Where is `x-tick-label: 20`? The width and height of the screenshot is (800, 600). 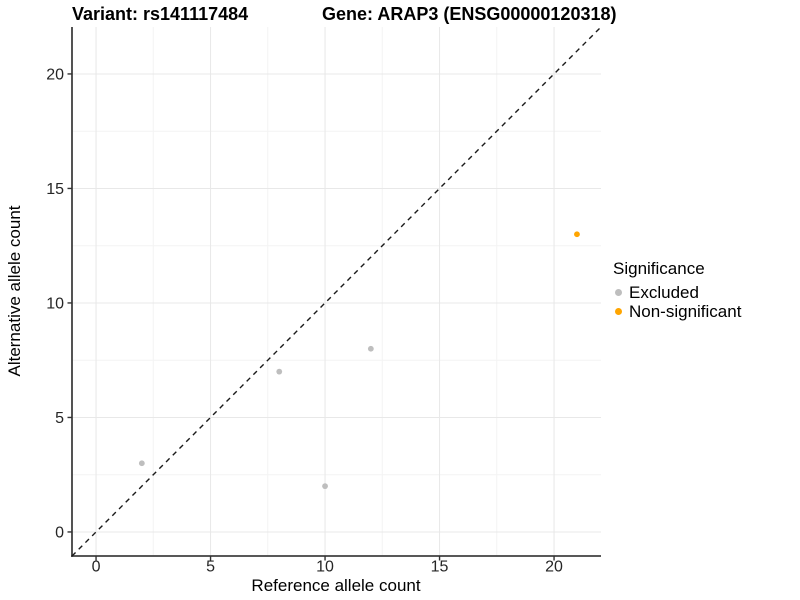 x-tick-label: 20 is located at coordinates (554, 567).